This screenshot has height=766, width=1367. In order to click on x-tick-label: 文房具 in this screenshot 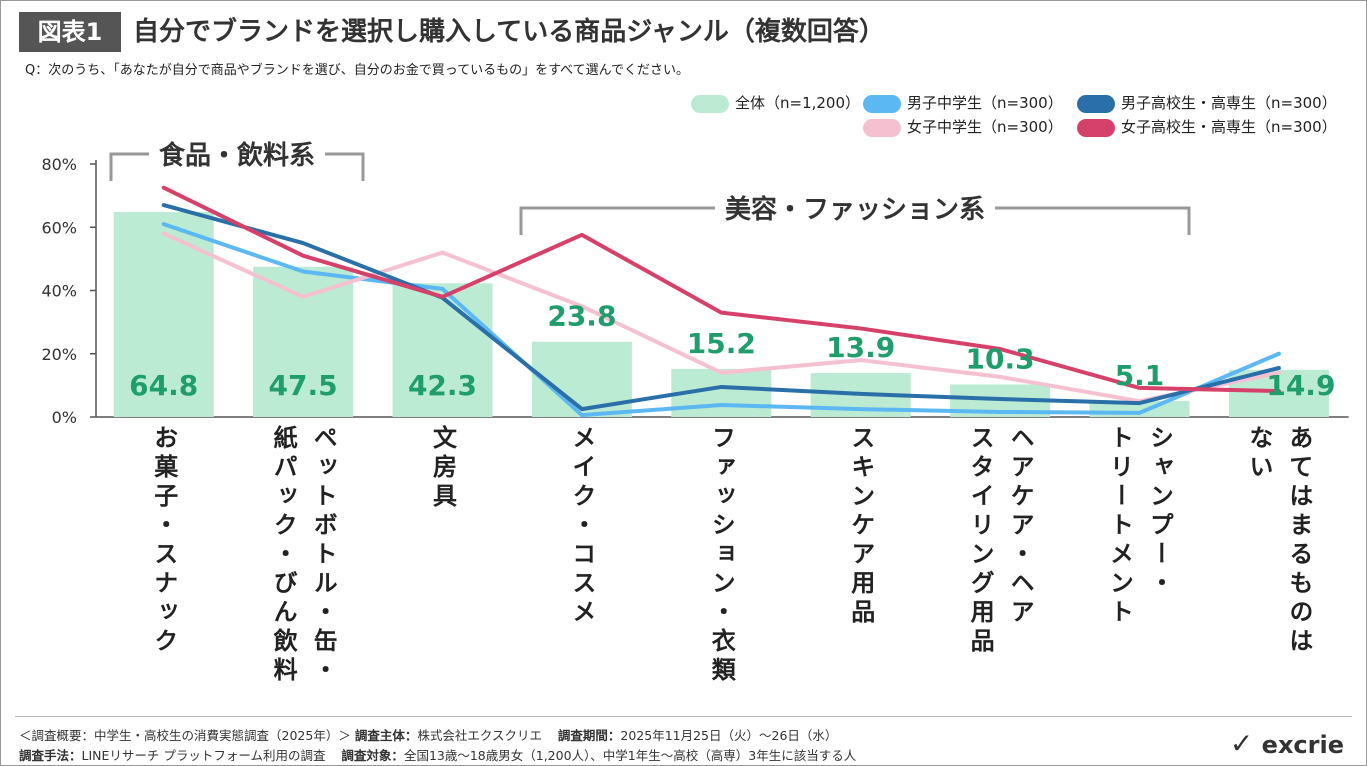, I will do `click(442, 468)`.